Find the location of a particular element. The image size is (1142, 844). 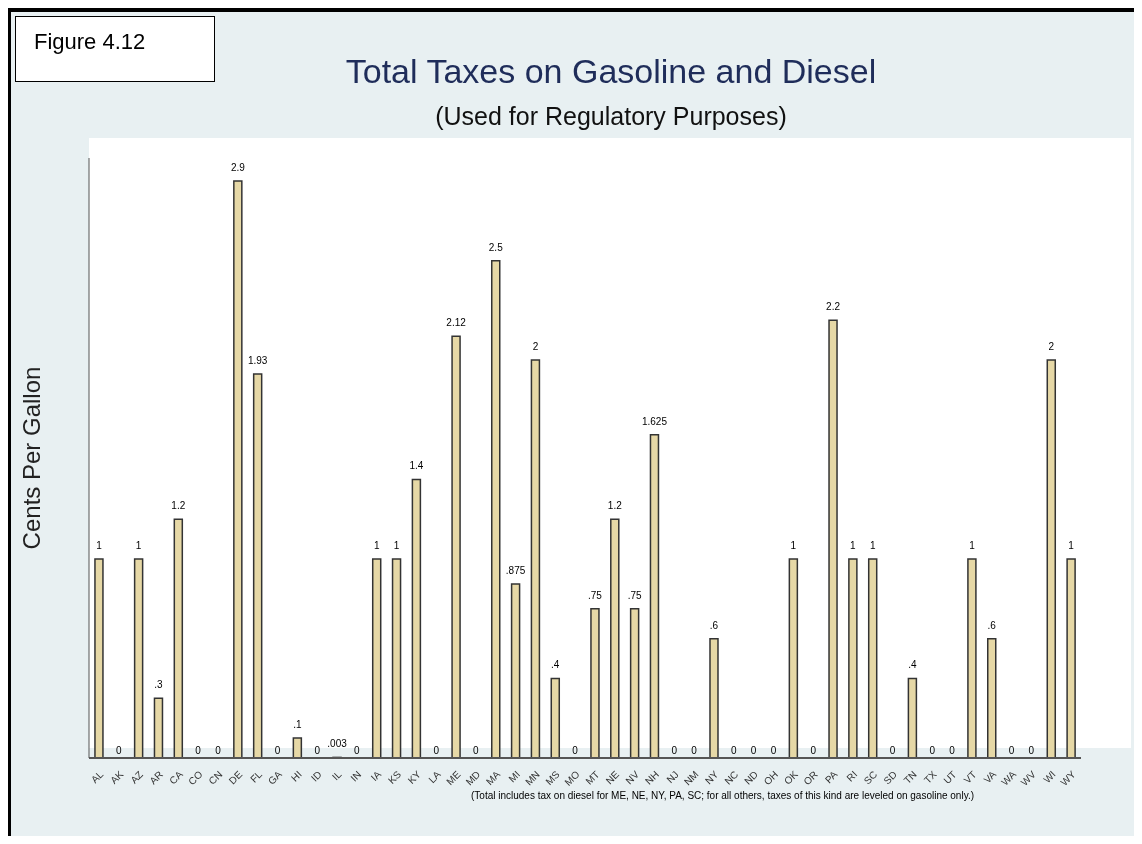

x-tick-label: SD is located at coordinates (890, 777).